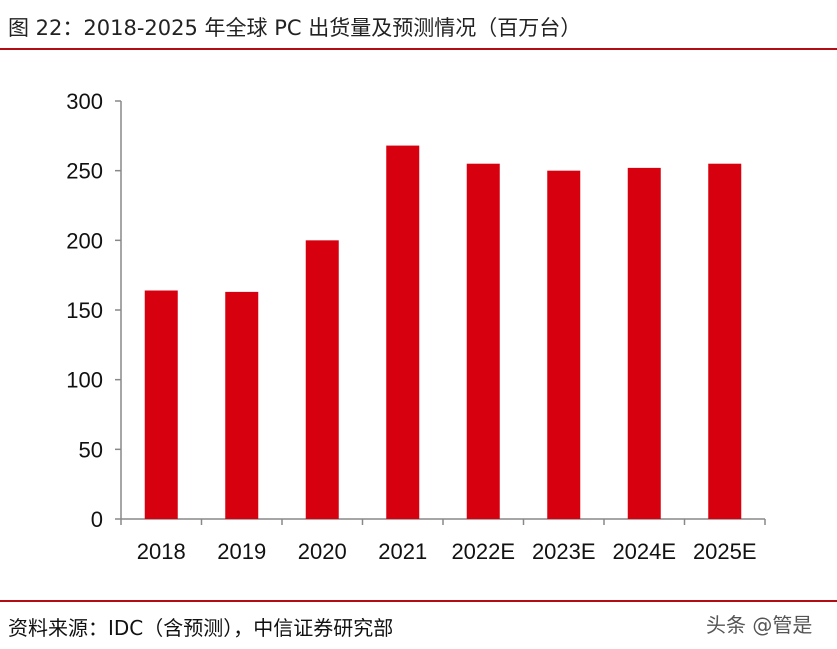 This screenshot has width=837, height=649. What do you see at coordinates (84, 171) in the screenshot?
I see `y-tick-label: 250` at bounding box center [84, 171].